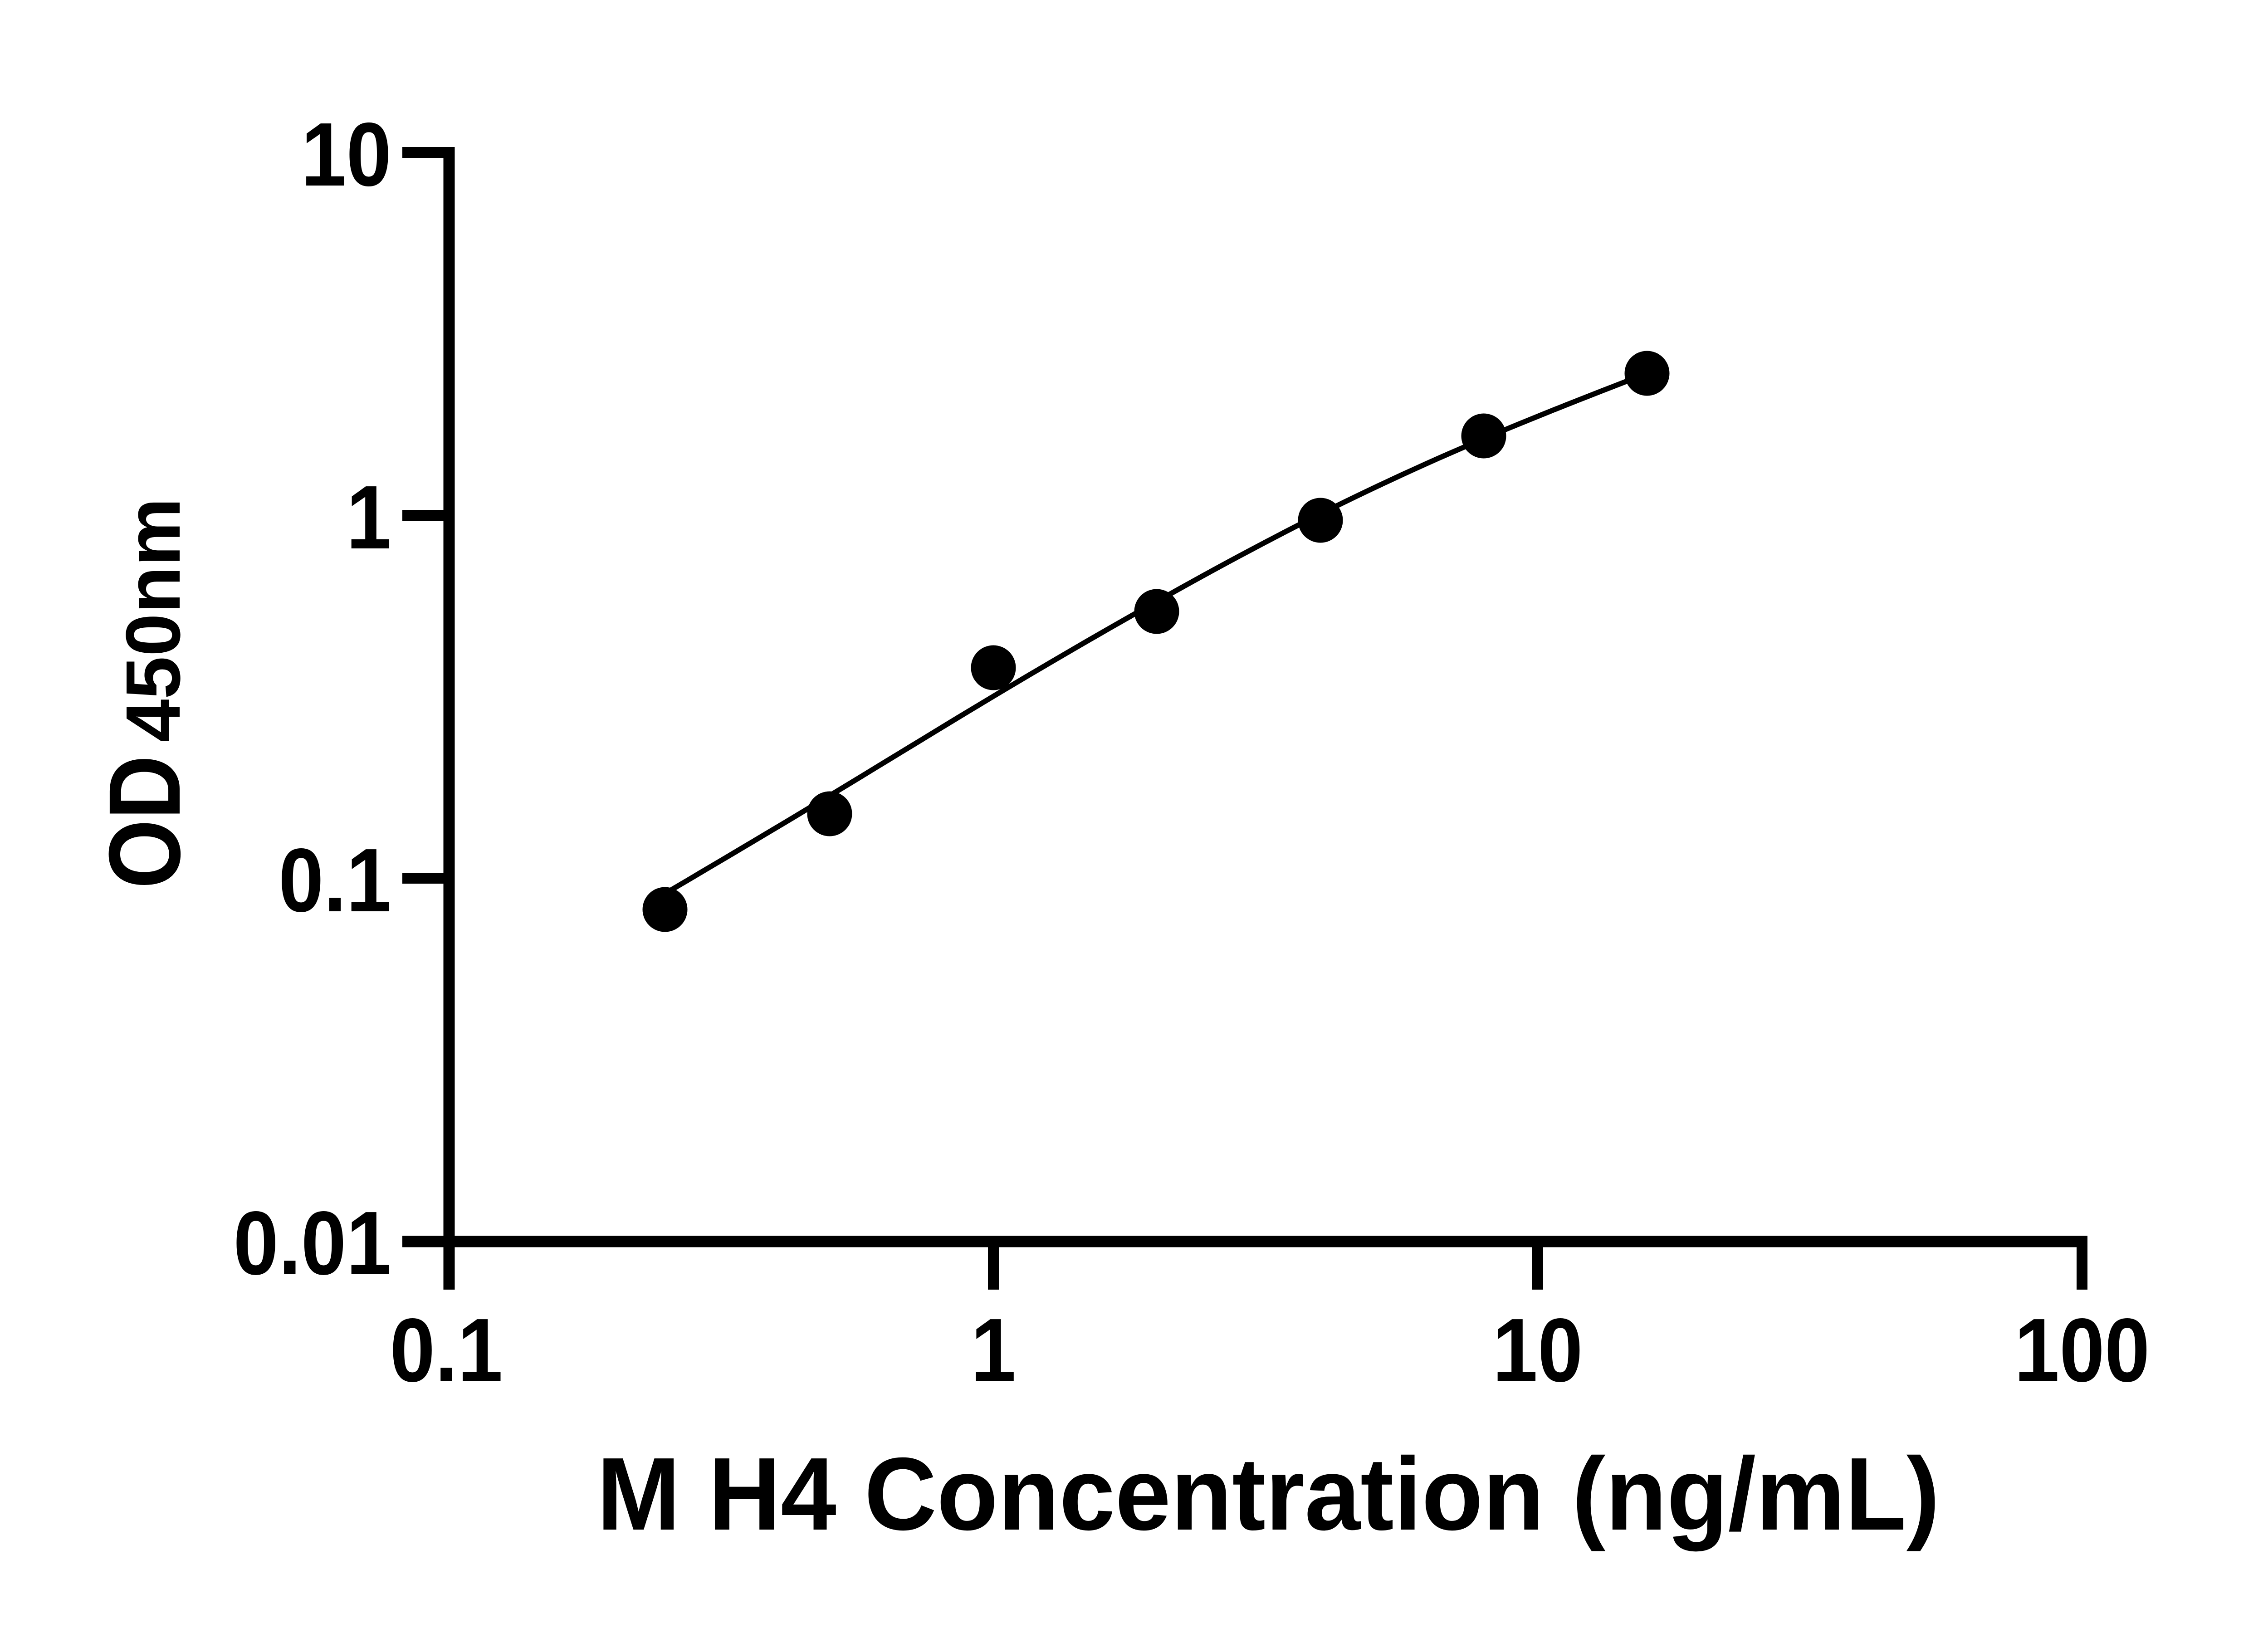 The width and height of the screenshot is (2268, 1633). I want to click on svg-text: OD, so click(144, 822).